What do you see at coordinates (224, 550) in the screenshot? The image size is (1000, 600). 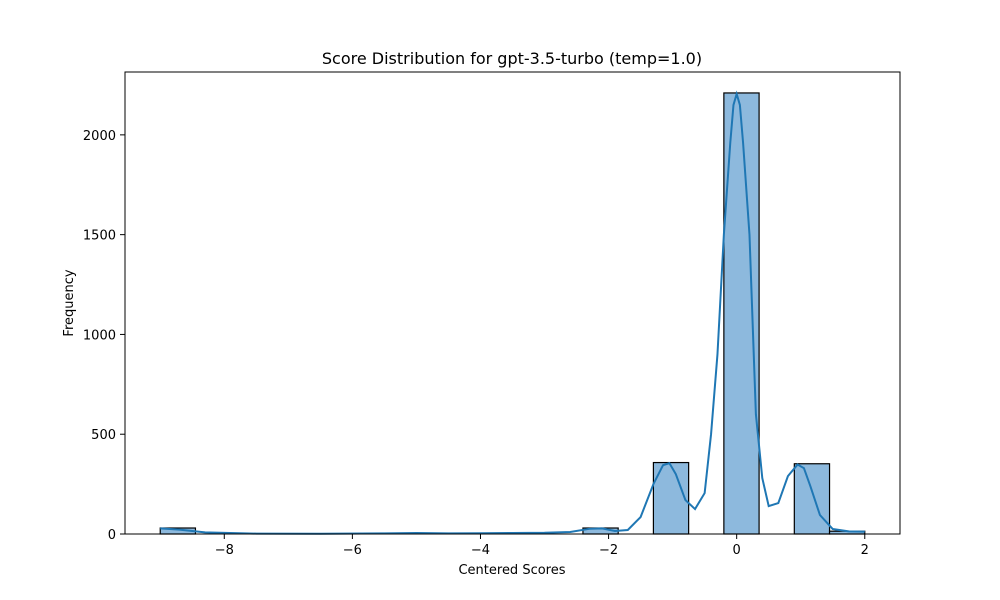 I see `x-tick-label: −8` at bounding box center [224, 550].